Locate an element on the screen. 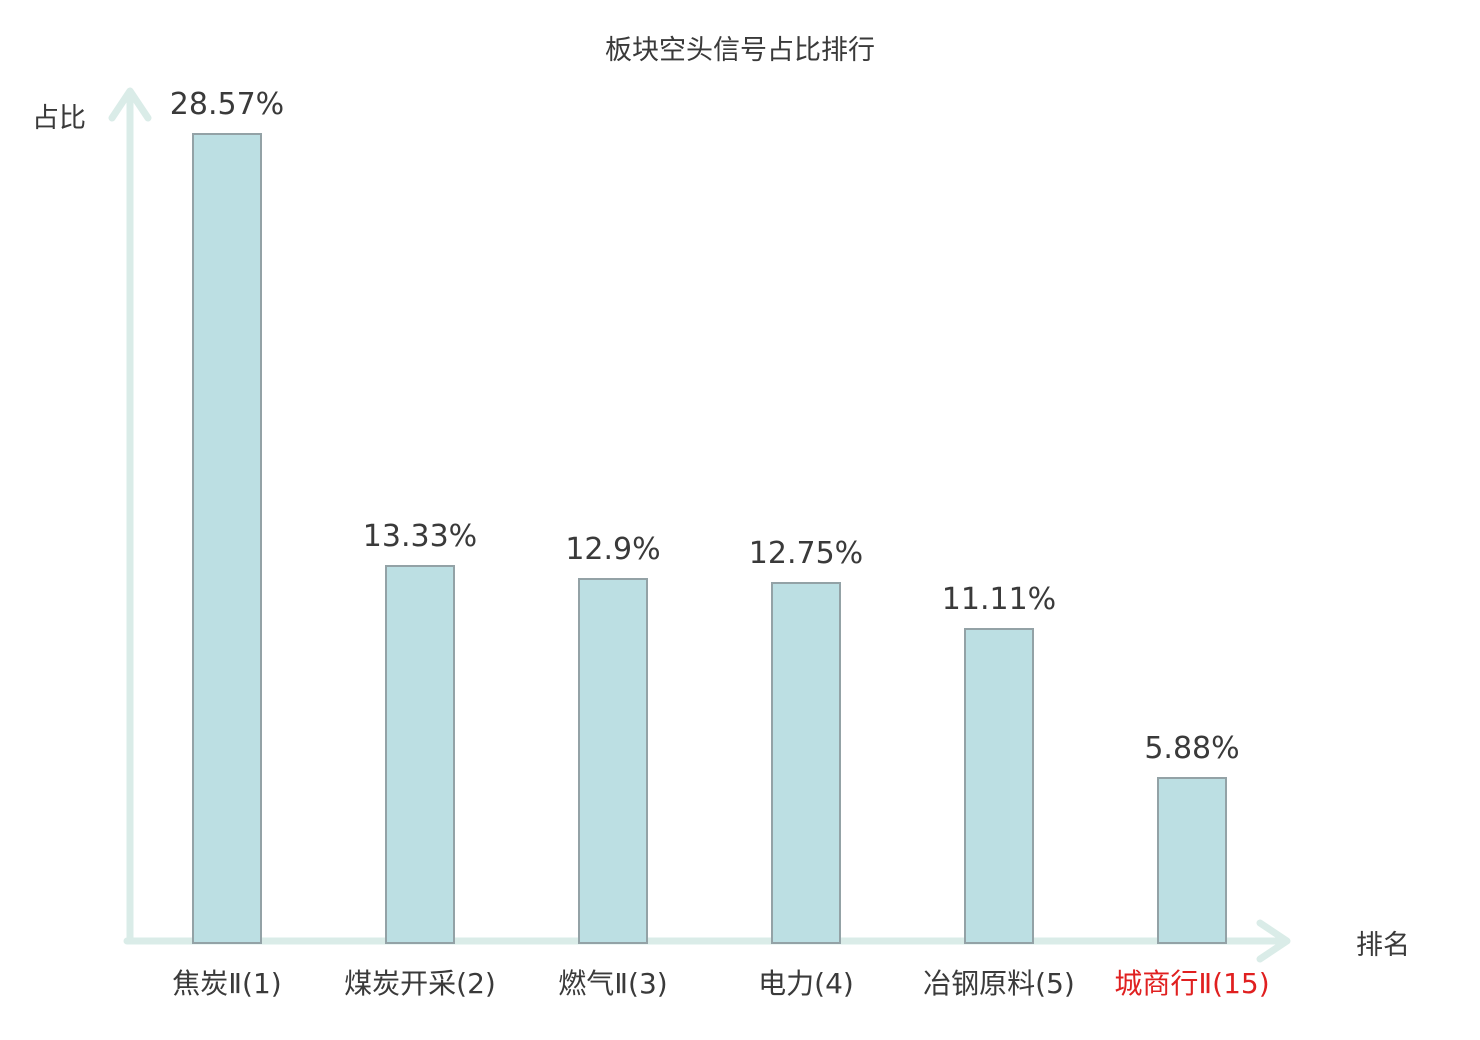  chart-title: 板块空头信号占比排行 is located at coordinates (740, 50).